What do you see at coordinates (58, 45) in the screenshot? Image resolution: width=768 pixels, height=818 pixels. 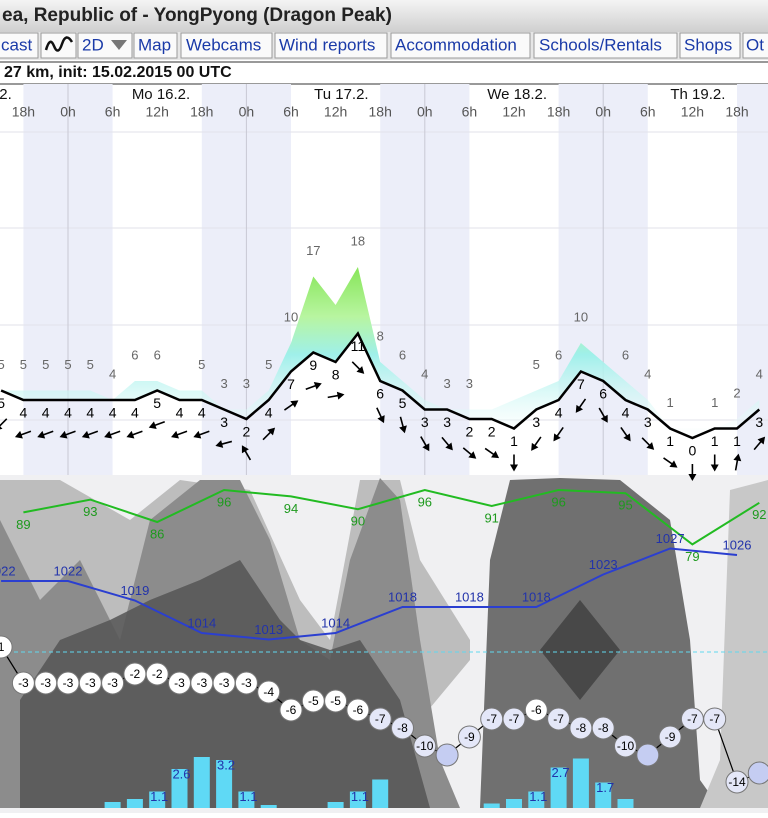 I see `tab-icon` at bounding box center [58, 45].